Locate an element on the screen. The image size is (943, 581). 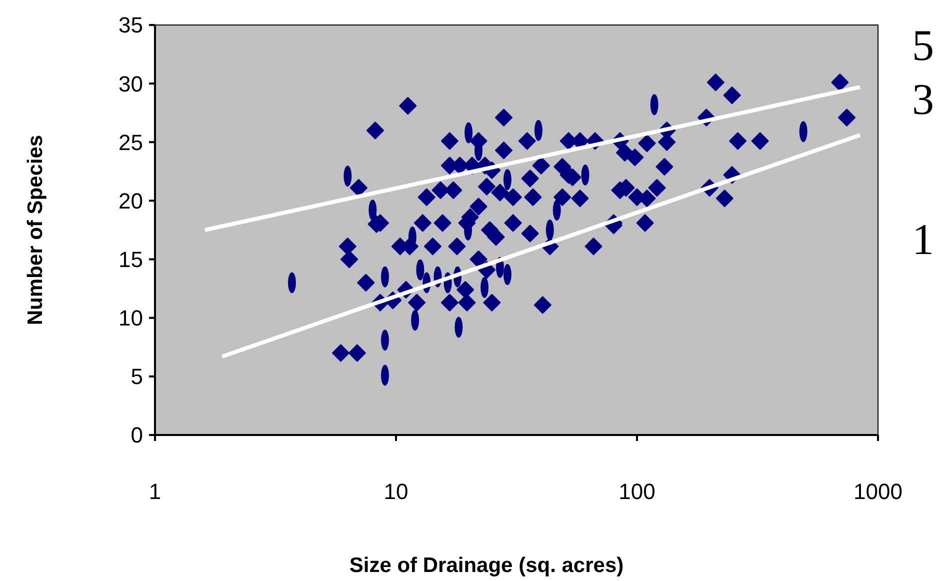
x-tick-label: 10 is located at coordinates (396, 491).